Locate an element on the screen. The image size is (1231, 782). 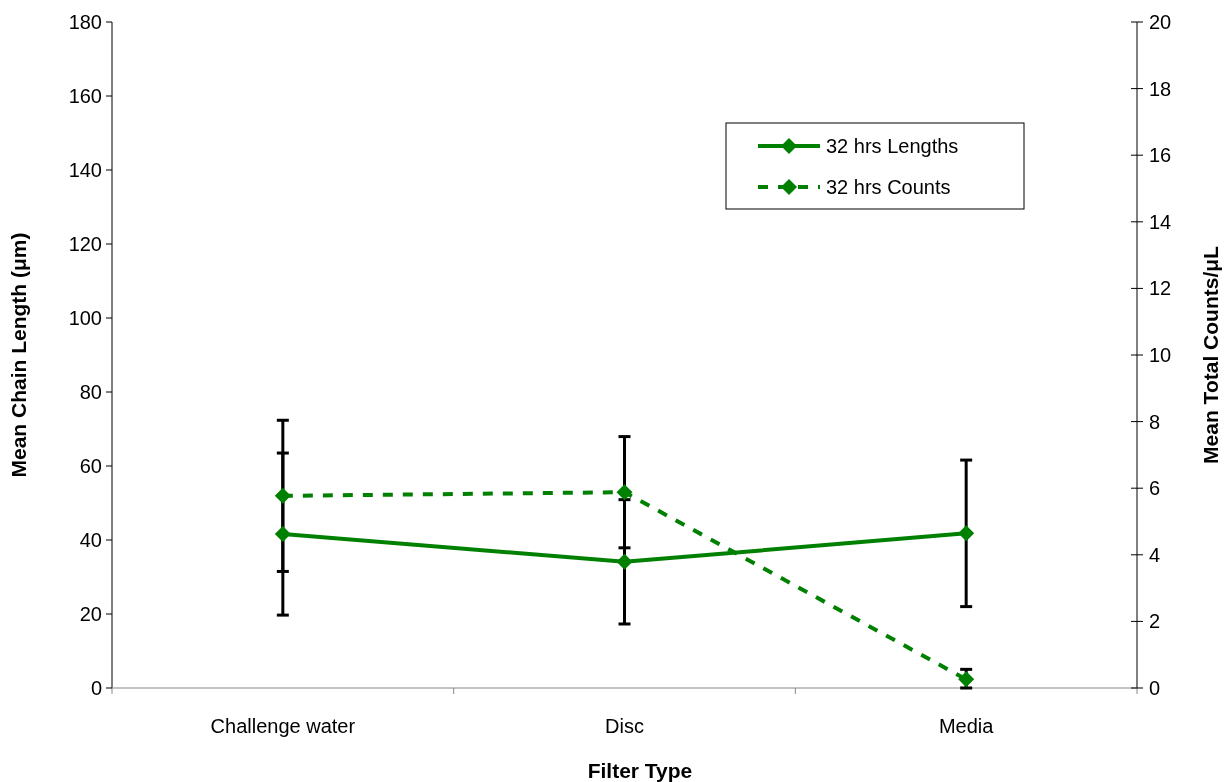
y-tick-label: 120 is located at coordinates (85, 244).